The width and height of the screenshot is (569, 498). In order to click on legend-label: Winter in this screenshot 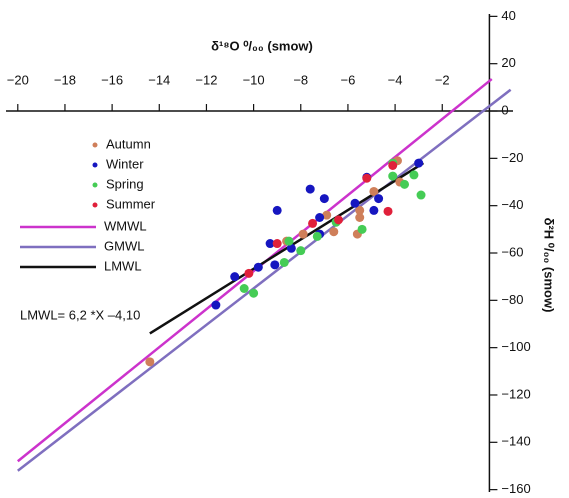, I will do `click(125, 163)`.